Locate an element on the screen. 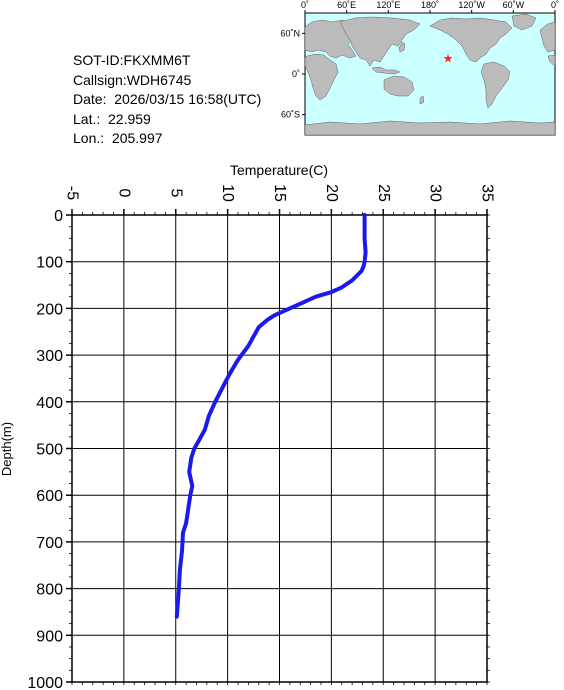 This screenshot has width=564, height=690. lat-label: Lat.: 22.959 is located at coordinates (112, 118).